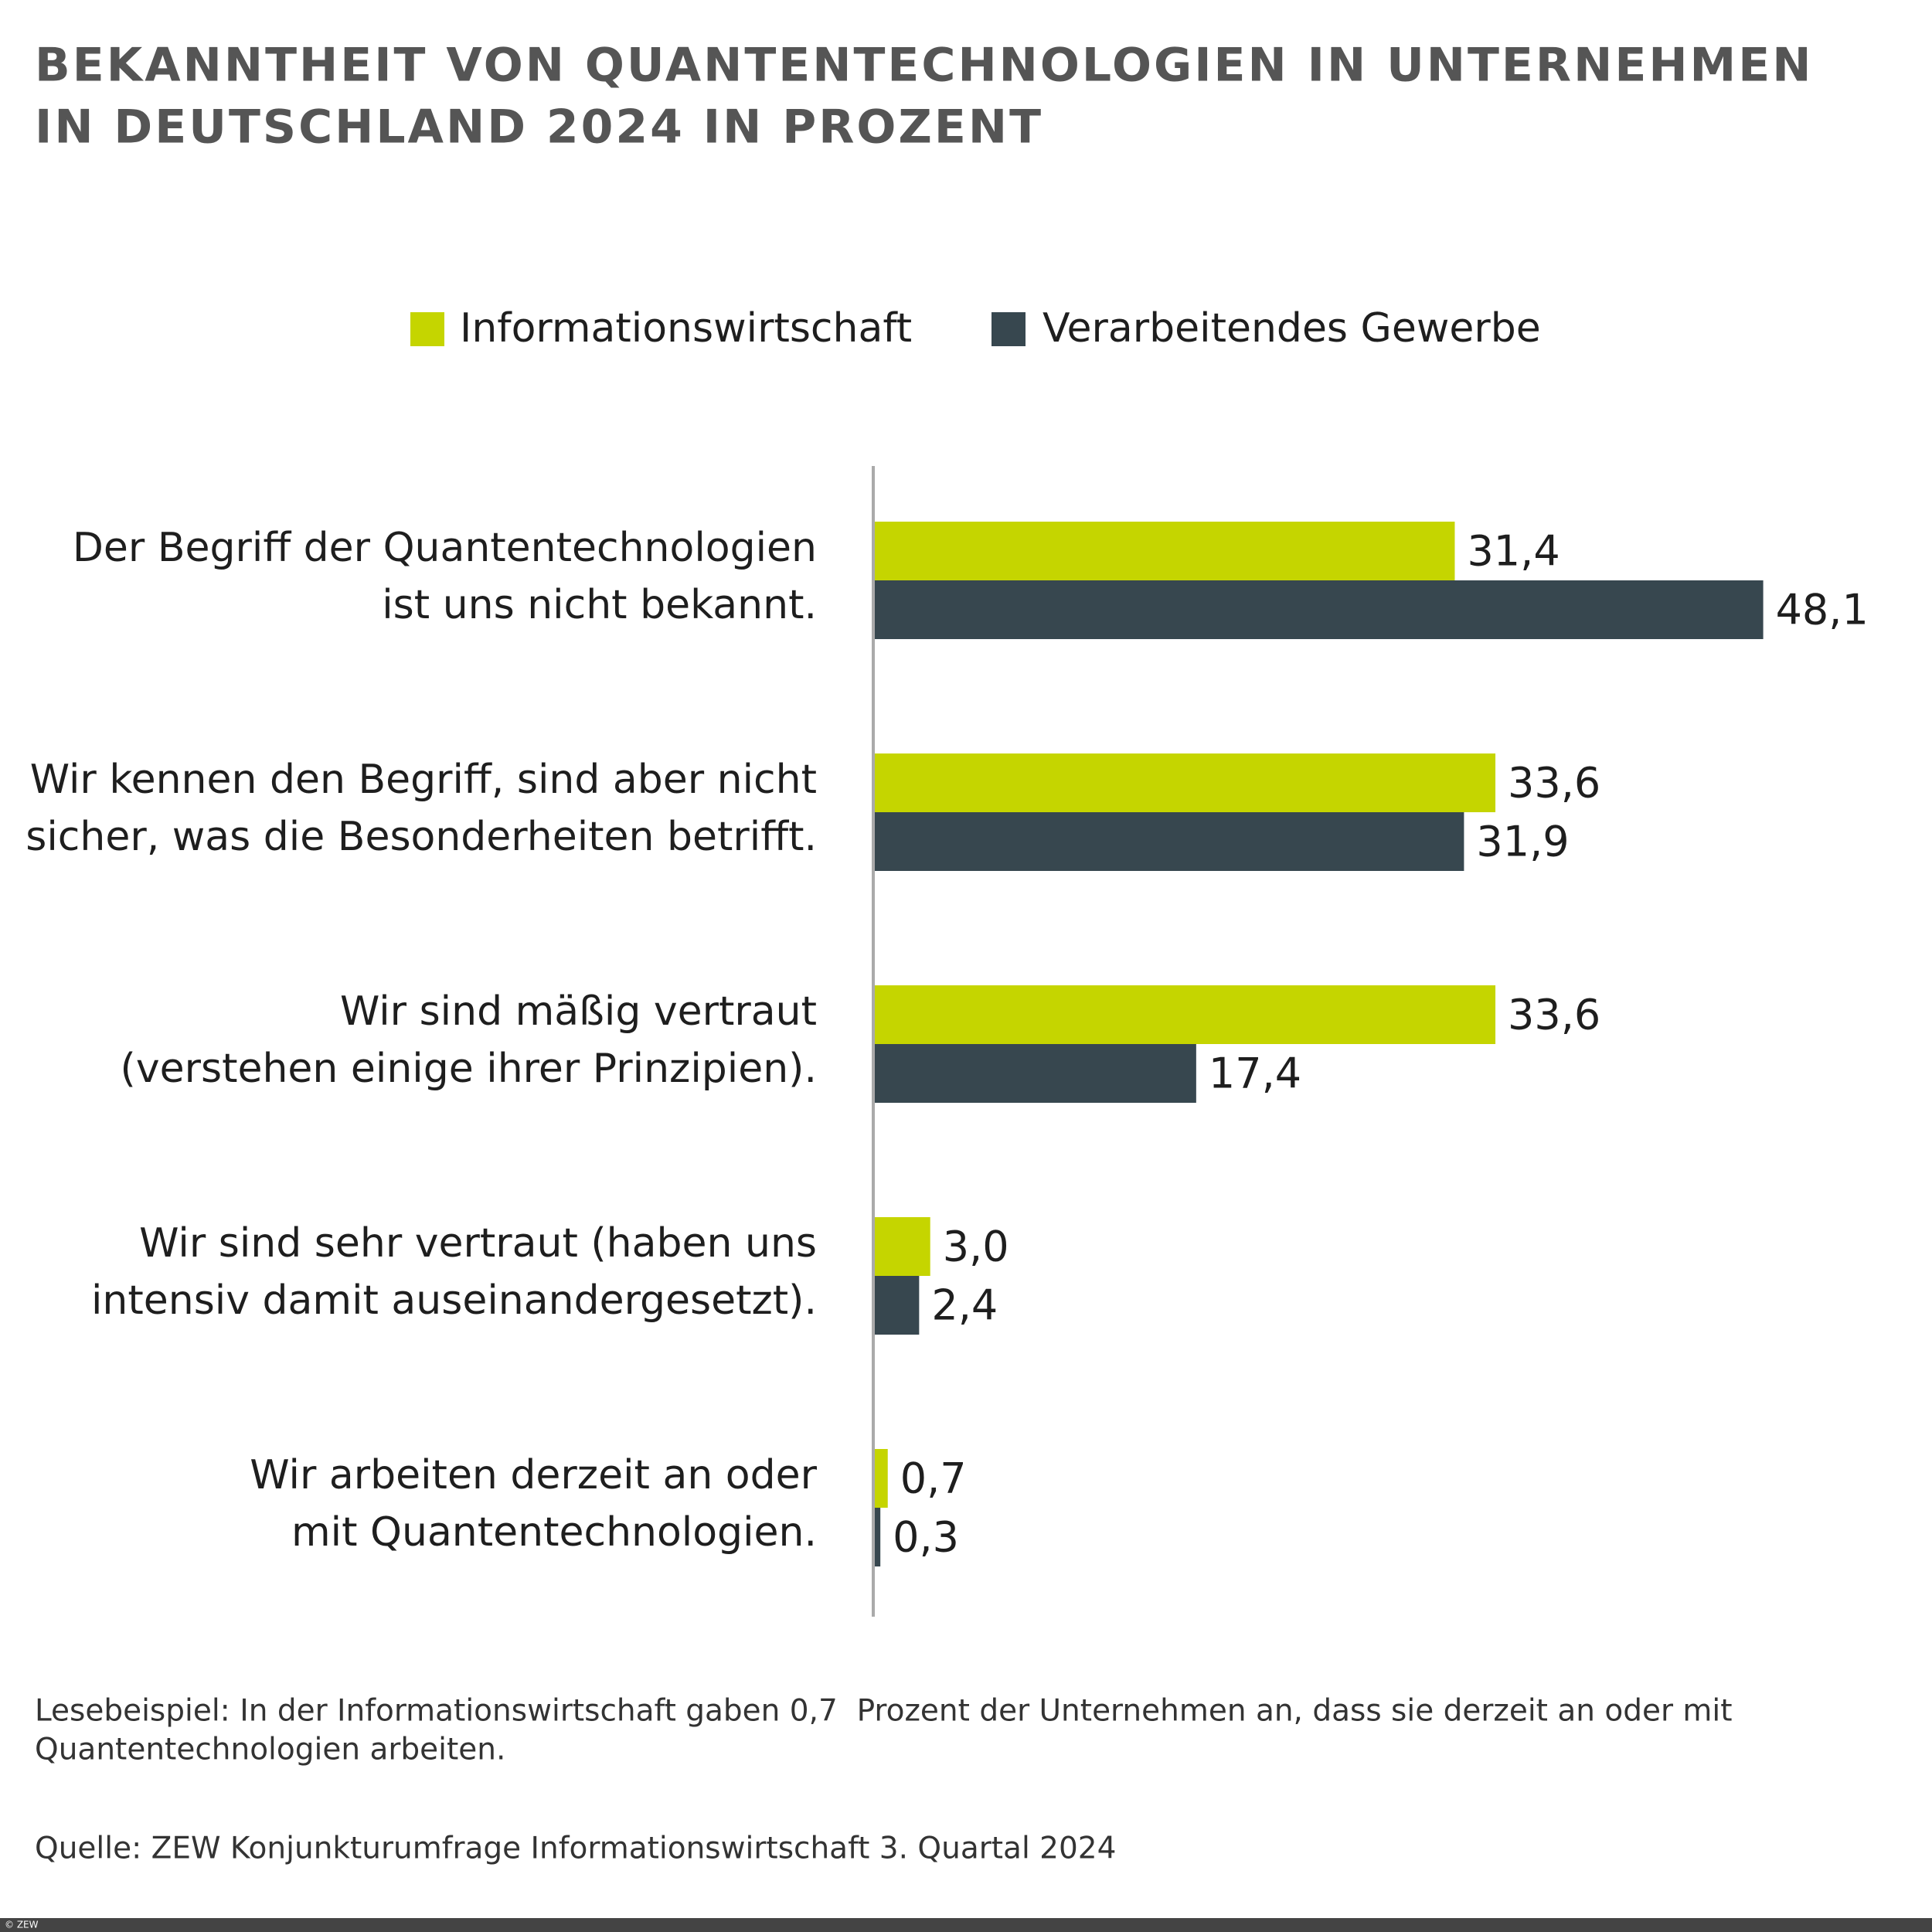  What do you see at coordinates (445, 548) in the screenshot?
I see `category-label: Der Begriff der Quantentechnologien` at bounding box center [445, 548].